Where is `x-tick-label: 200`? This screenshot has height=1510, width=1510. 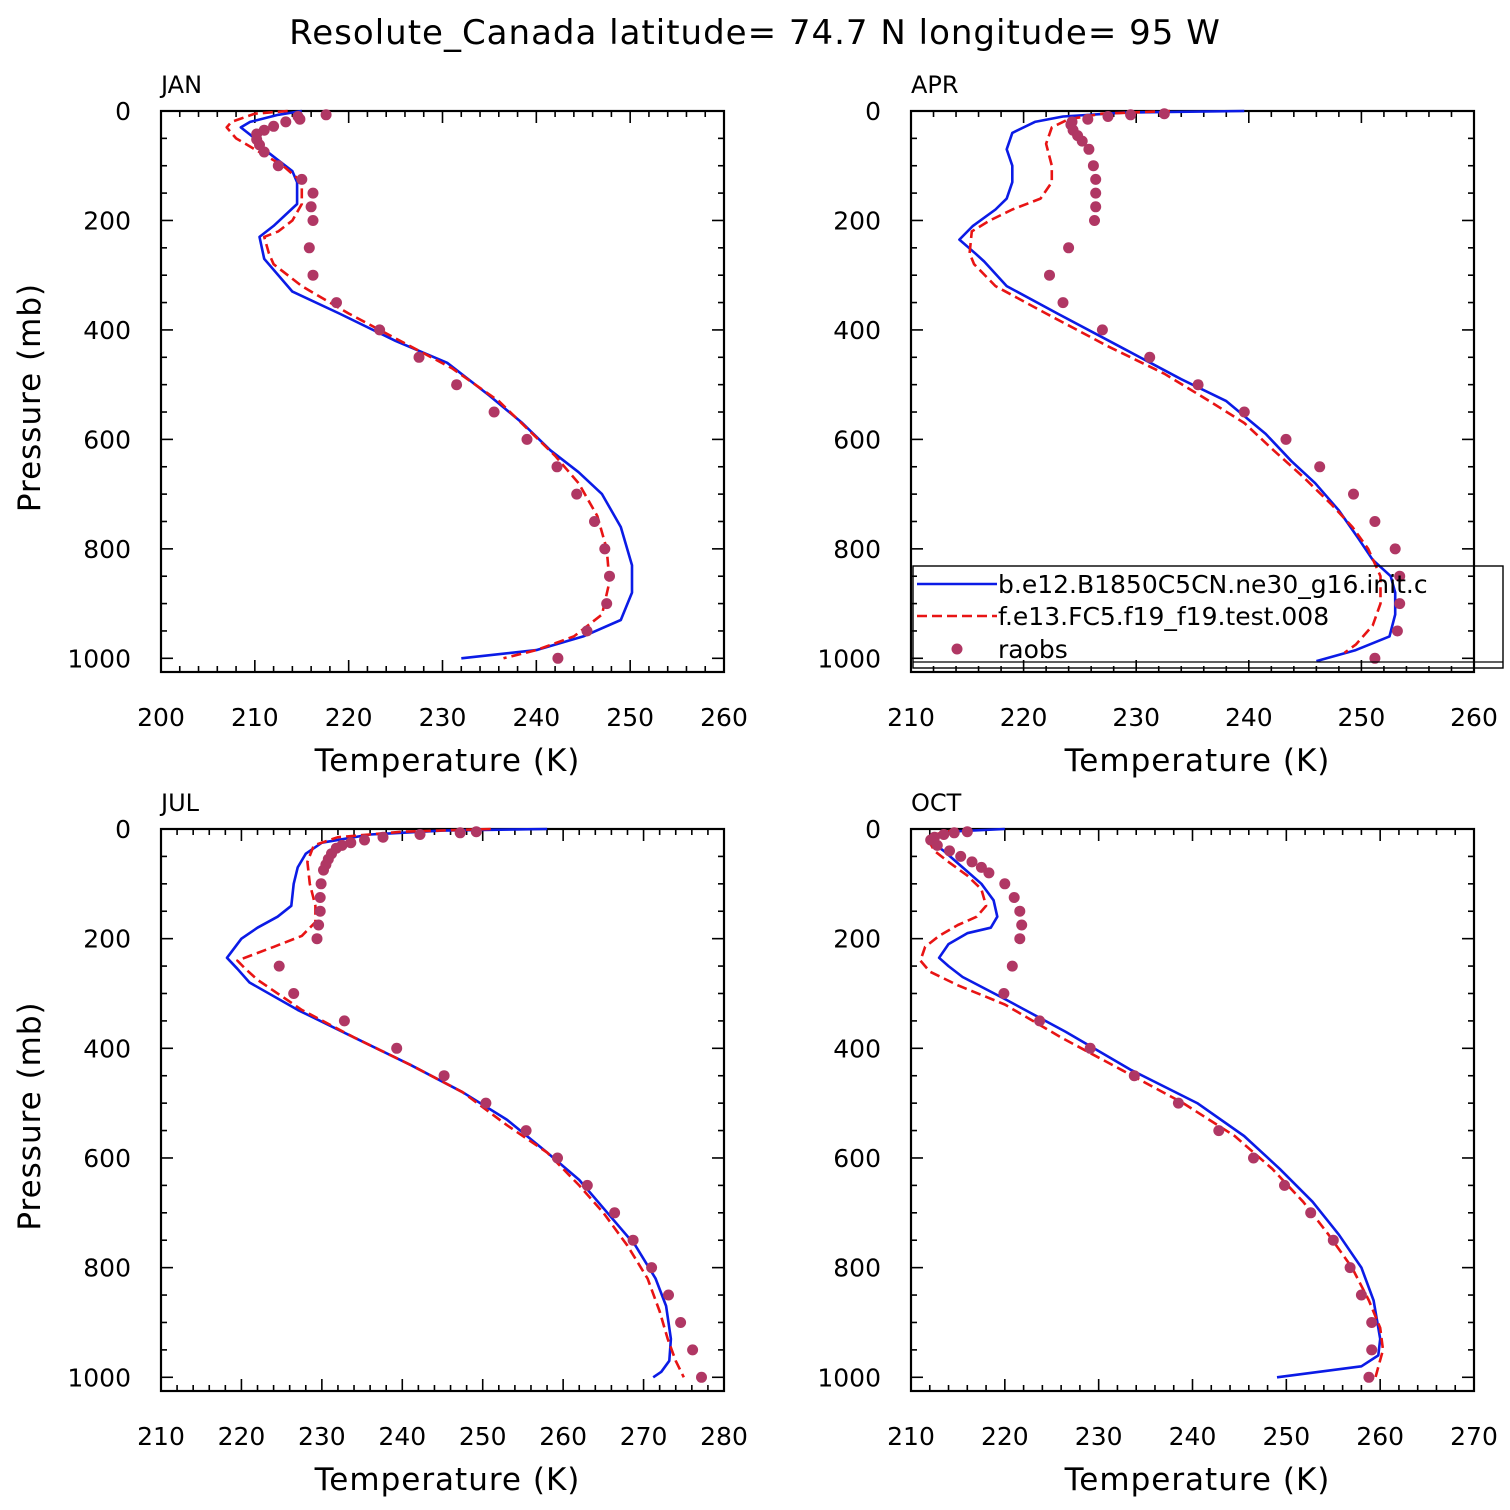 x-tick-label: 200 is located at coordinates (161, 717).